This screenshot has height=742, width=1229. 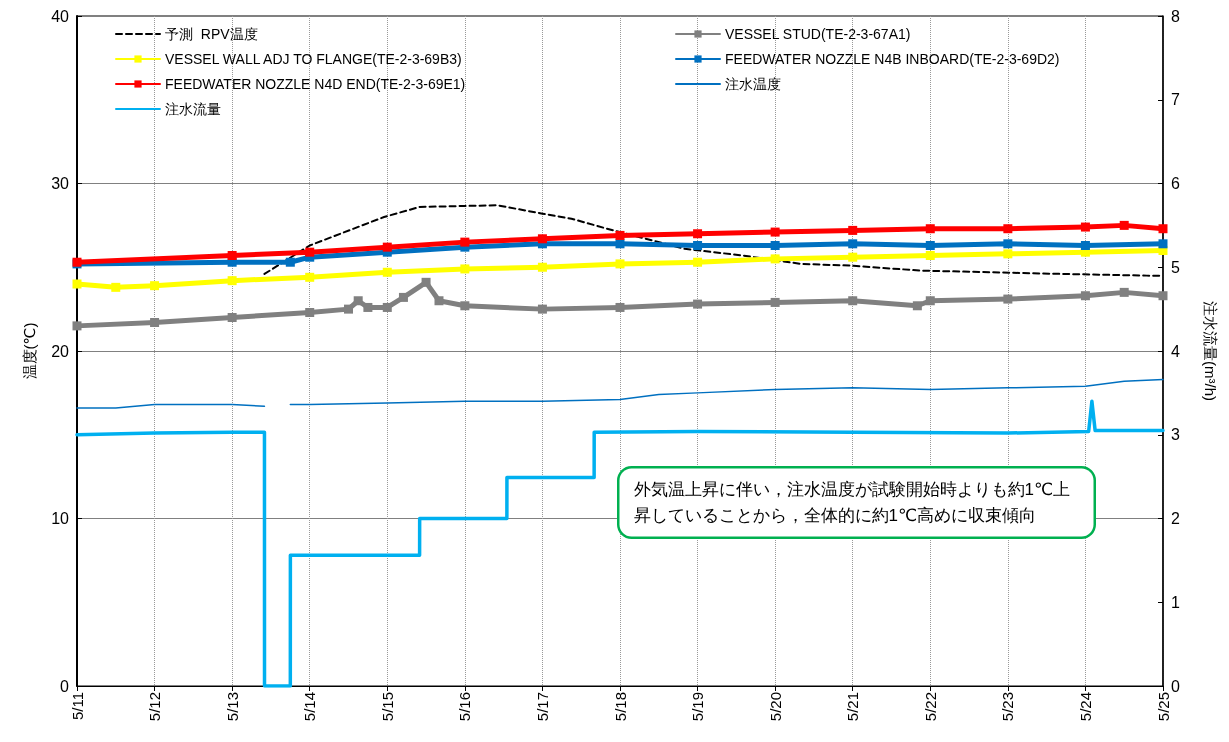 What do you see at coordinates (315, 84) in the screenshot?
I see `legend-label: FEEDWATER NOZZLE N4D END(TE-2-3-69E1)` at bounding box center [315, 84].